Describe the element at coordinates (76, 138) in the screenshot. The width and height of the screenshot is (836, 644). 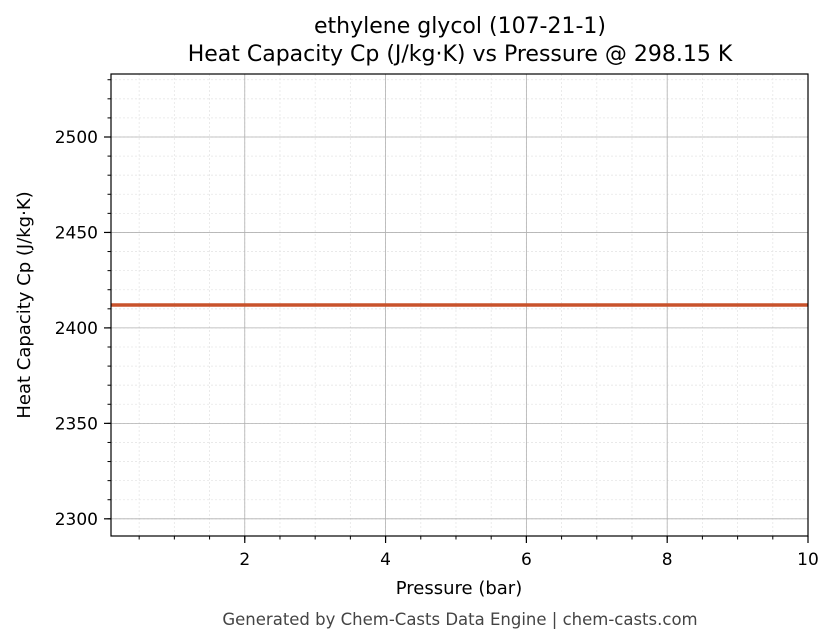
I see `y-tick-label: 2500` at that location.